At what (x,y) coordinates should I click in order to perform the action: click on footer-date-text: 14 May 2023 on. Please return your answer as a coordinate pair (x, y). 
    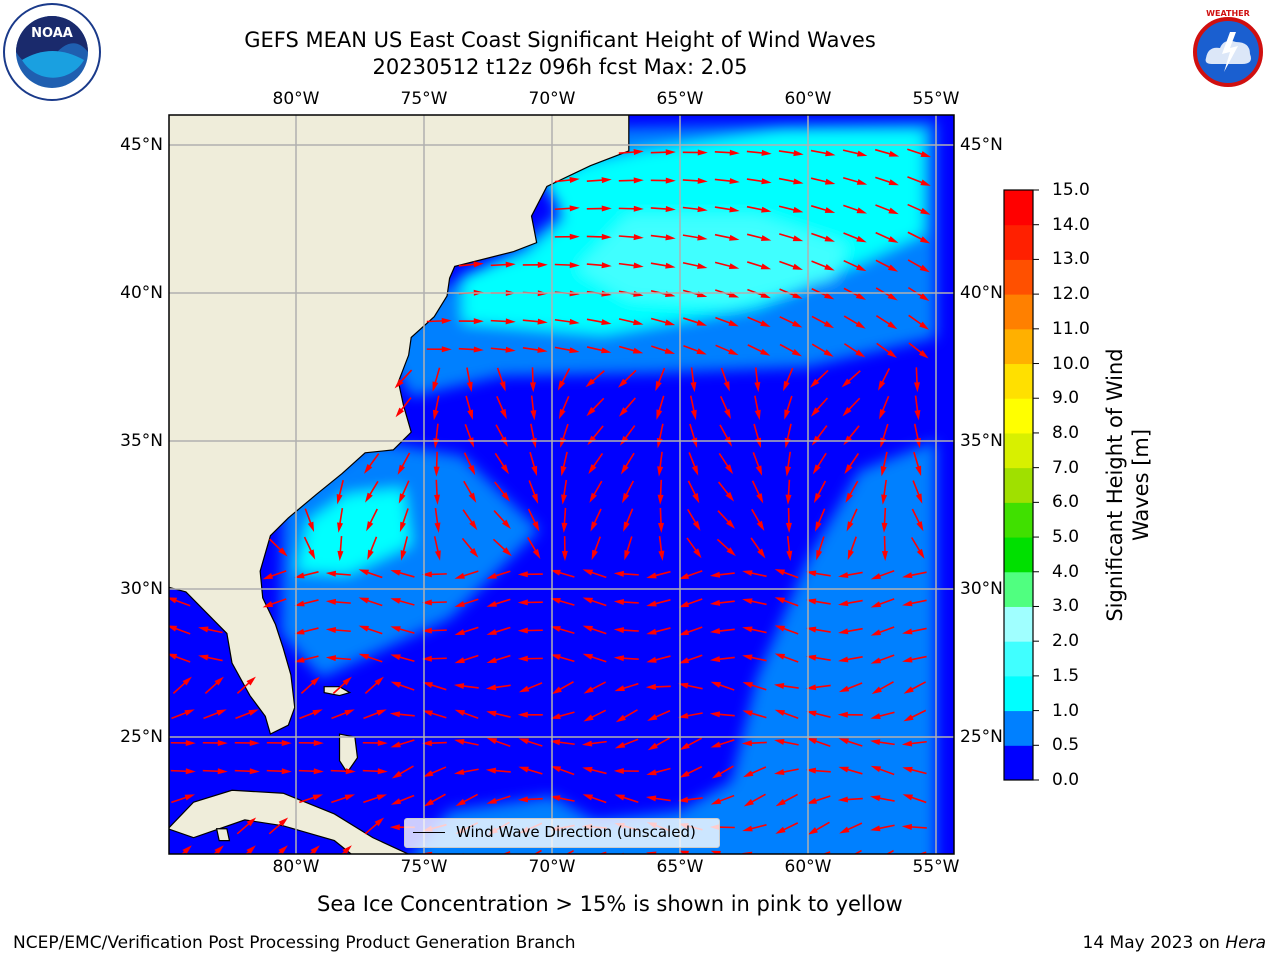
    Looking at the image, I should click on (1154, 943).